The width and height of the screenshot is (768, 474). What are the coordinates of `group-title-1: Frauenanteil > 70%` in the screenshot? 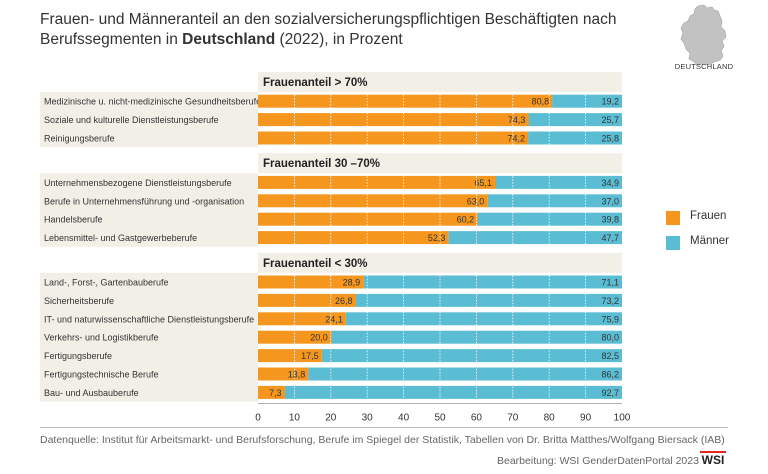 It's located at (315, 83).